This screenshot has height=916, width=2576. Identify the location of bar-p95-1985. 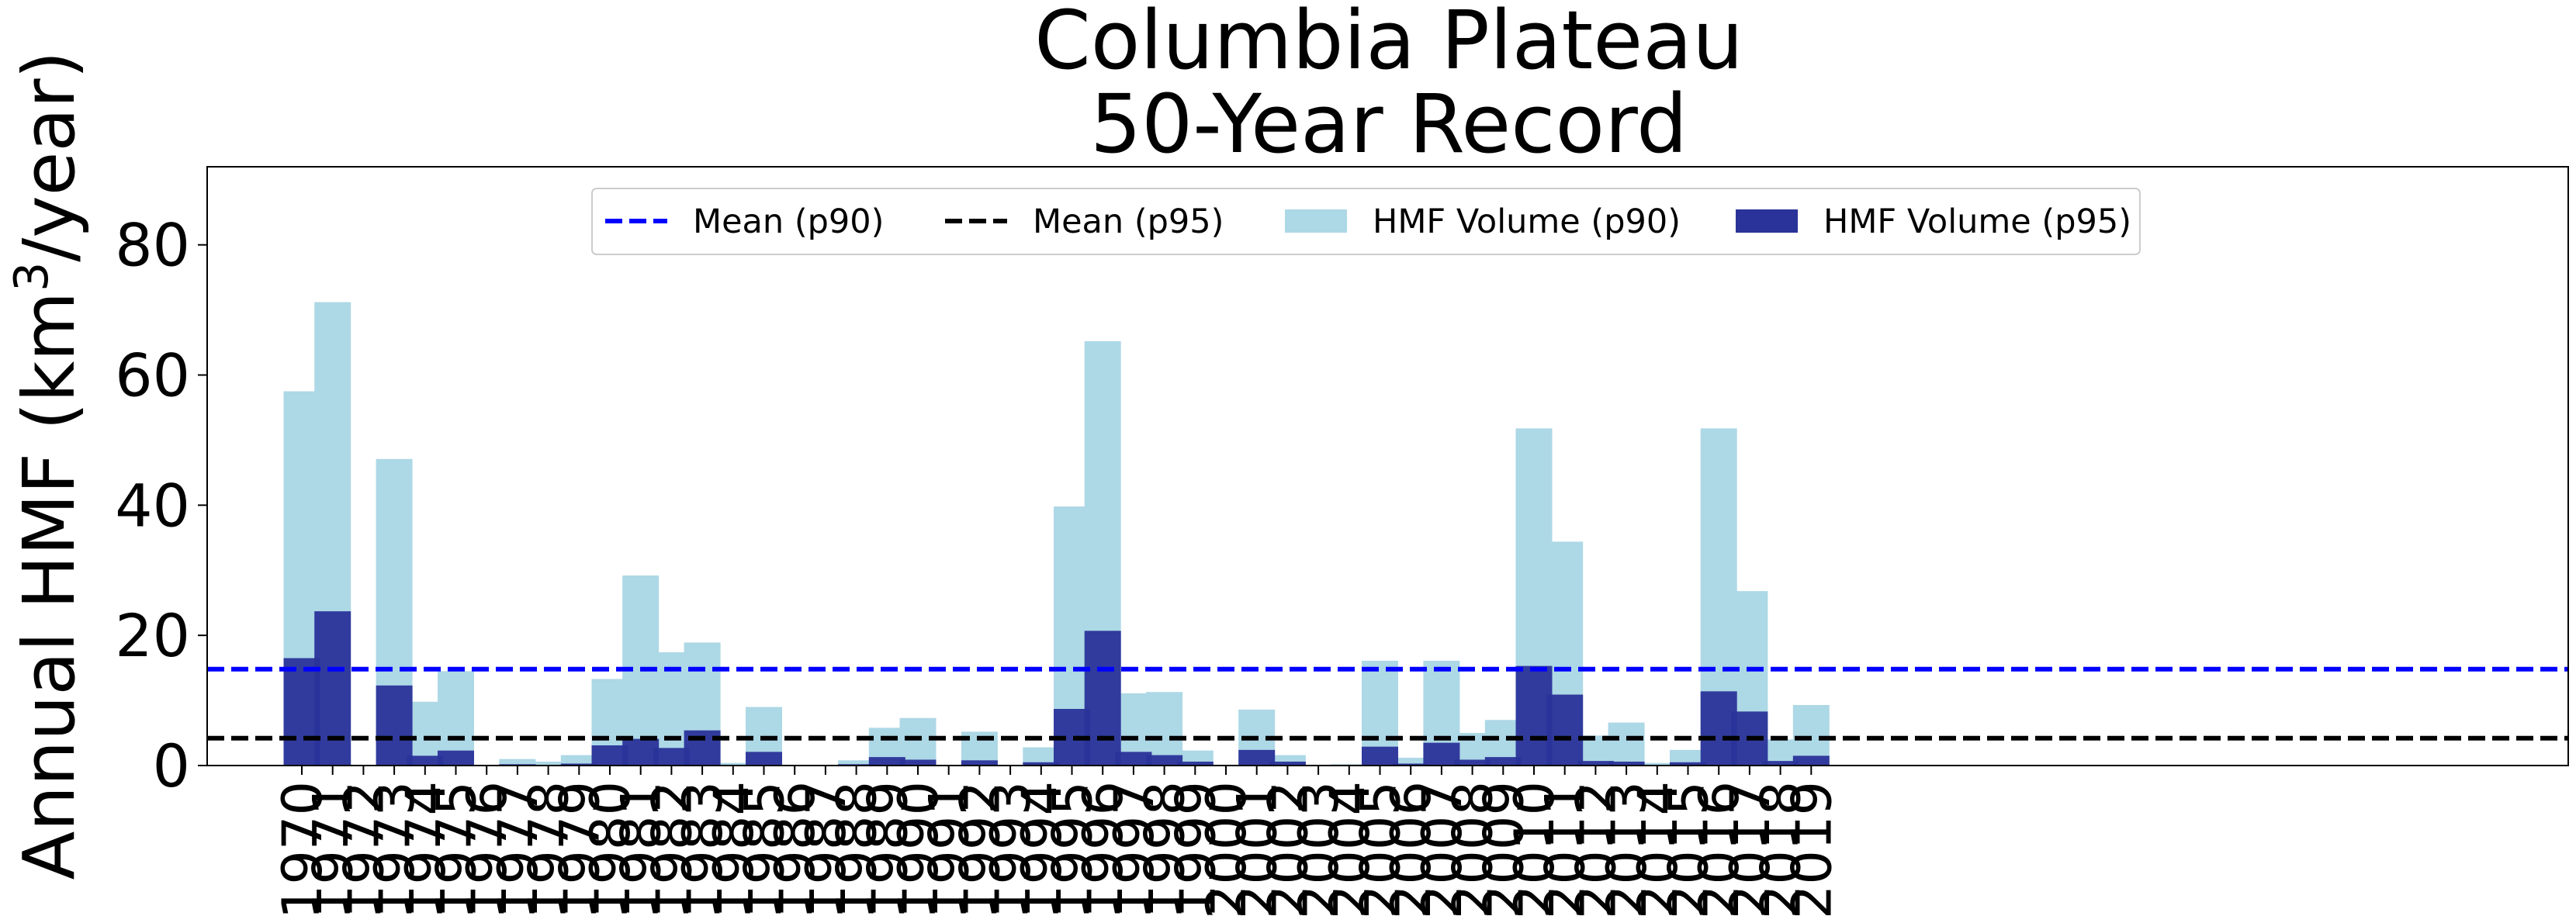
(764, 759).